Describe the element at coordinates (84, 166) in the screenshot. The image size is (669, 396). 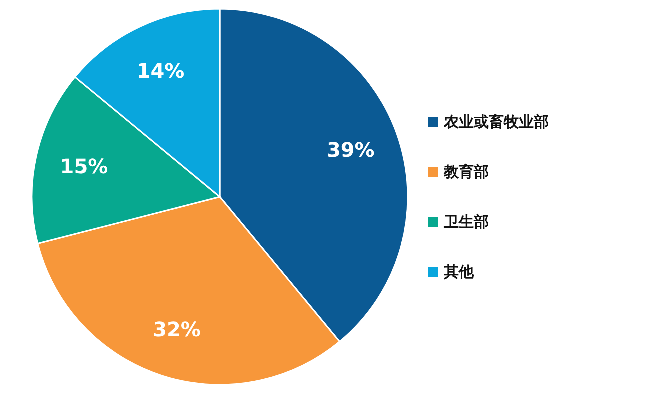
I see `data-label: 15%` at that location.